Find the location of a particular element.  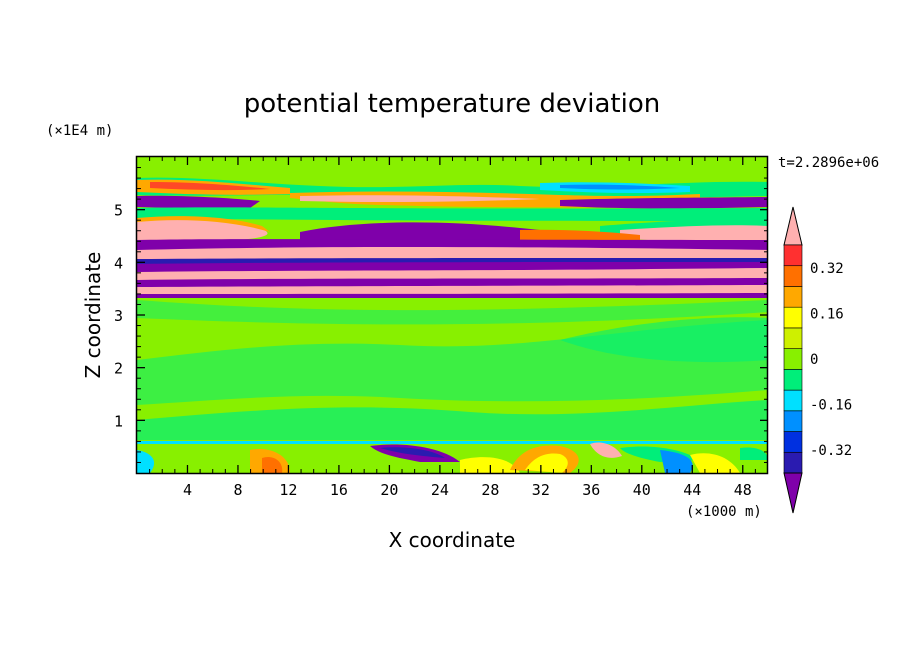

x-tick-label: 40 is located at coordinates (642, 490).